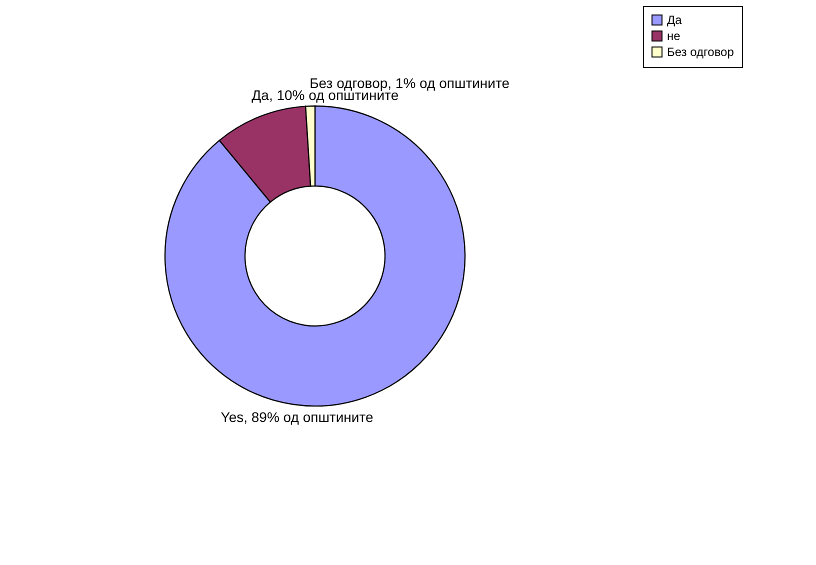 Image resolution: width=816 pixels, height=565 pixels. I want to click on legend-label: Да, so click(674, 20).